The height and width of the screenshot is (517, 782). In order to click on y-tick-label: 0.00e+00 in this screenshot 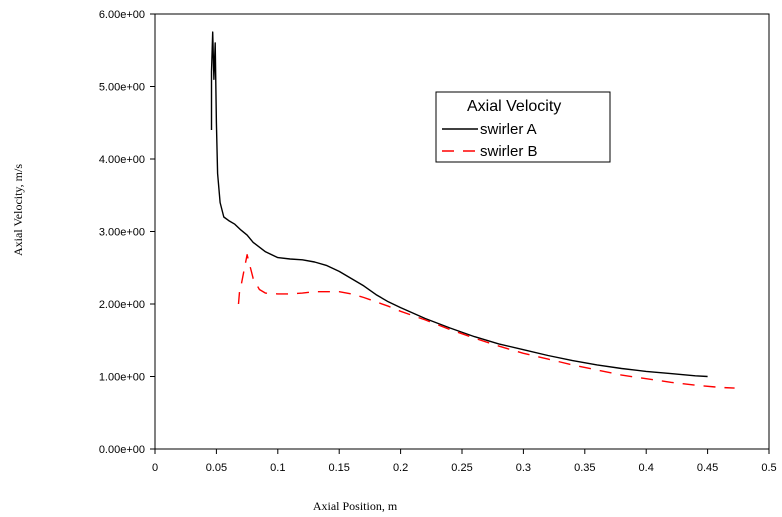, I will do `click(122, 450)`.